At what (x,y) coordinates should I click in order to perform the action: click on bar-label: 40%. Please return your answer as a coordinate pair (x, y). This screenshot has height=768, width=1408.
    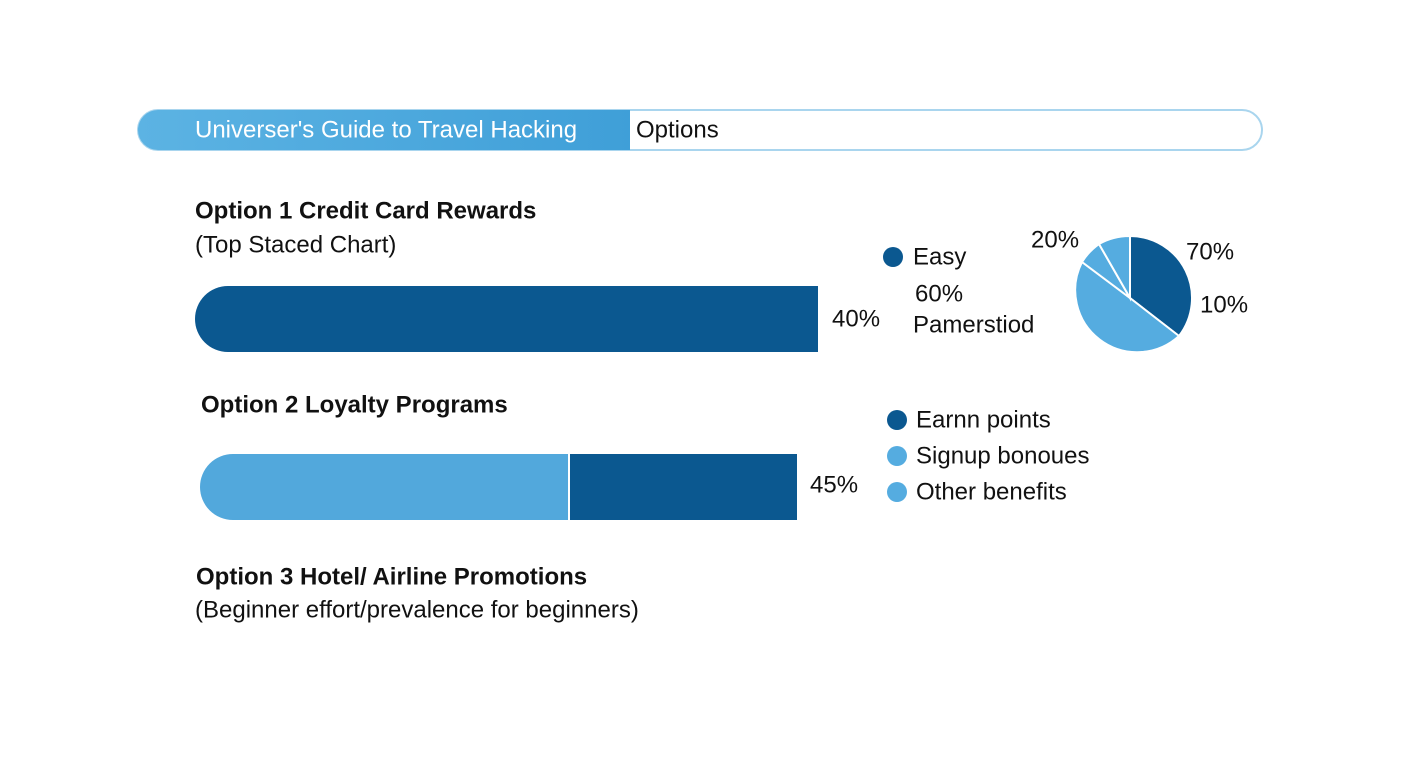
    Looking at the image, I should click on (856, 318).